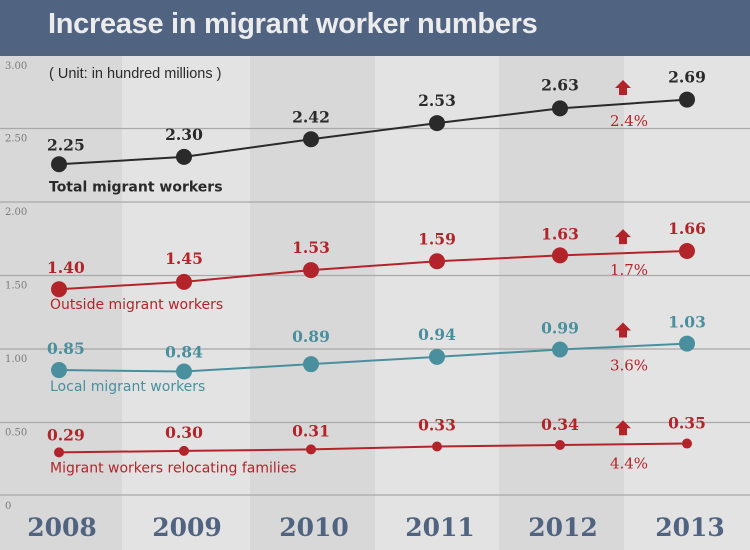 The image size is (750, 550). I want to click on data-label: 1.66, so click(687, 228).